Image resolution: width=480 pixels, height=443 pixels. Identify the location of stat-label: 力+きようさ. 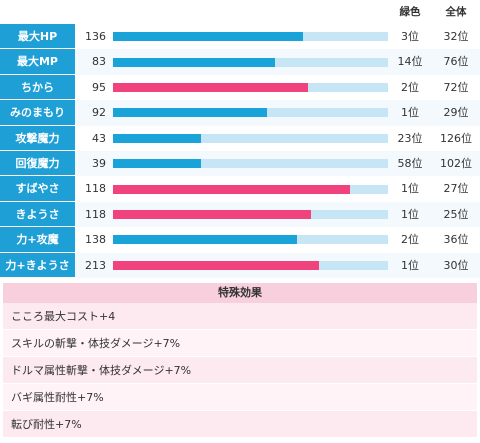
(37, 265).